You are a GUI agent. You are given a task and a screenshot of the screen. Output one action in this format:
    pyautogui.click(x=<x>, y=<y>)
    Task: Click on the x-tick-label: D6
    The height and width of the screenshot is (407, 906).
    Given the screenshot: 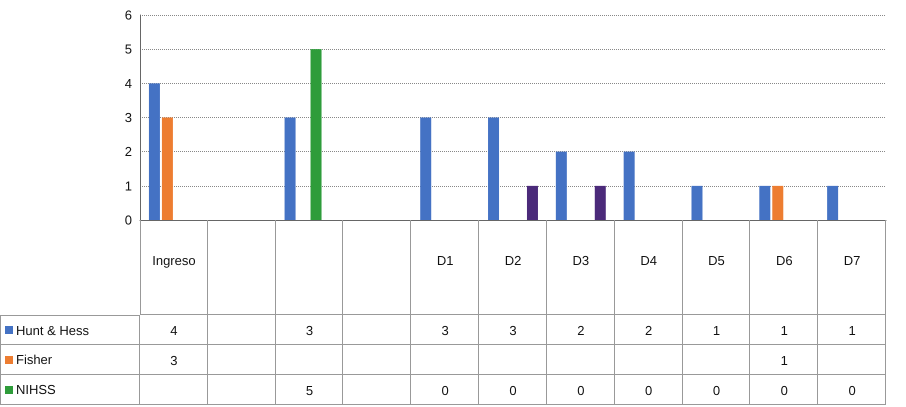 What is the action you would take?
    pyautogui.click(x=784, y=260)
    